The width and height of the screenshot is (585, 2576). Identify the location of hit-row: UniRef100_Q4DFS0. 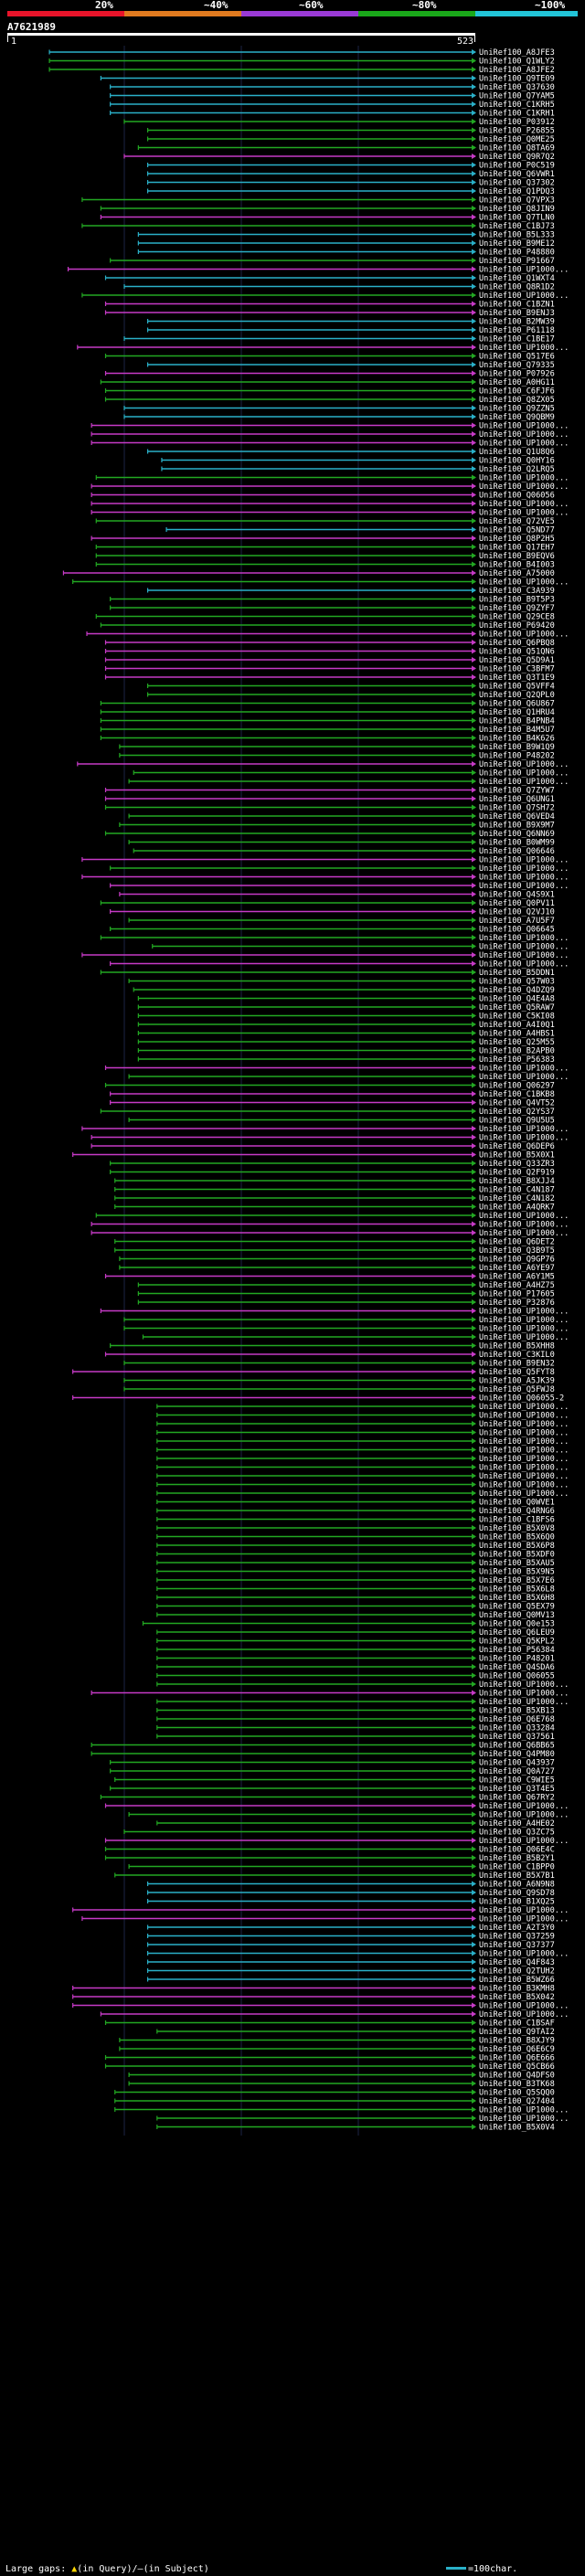
(342, 2076).